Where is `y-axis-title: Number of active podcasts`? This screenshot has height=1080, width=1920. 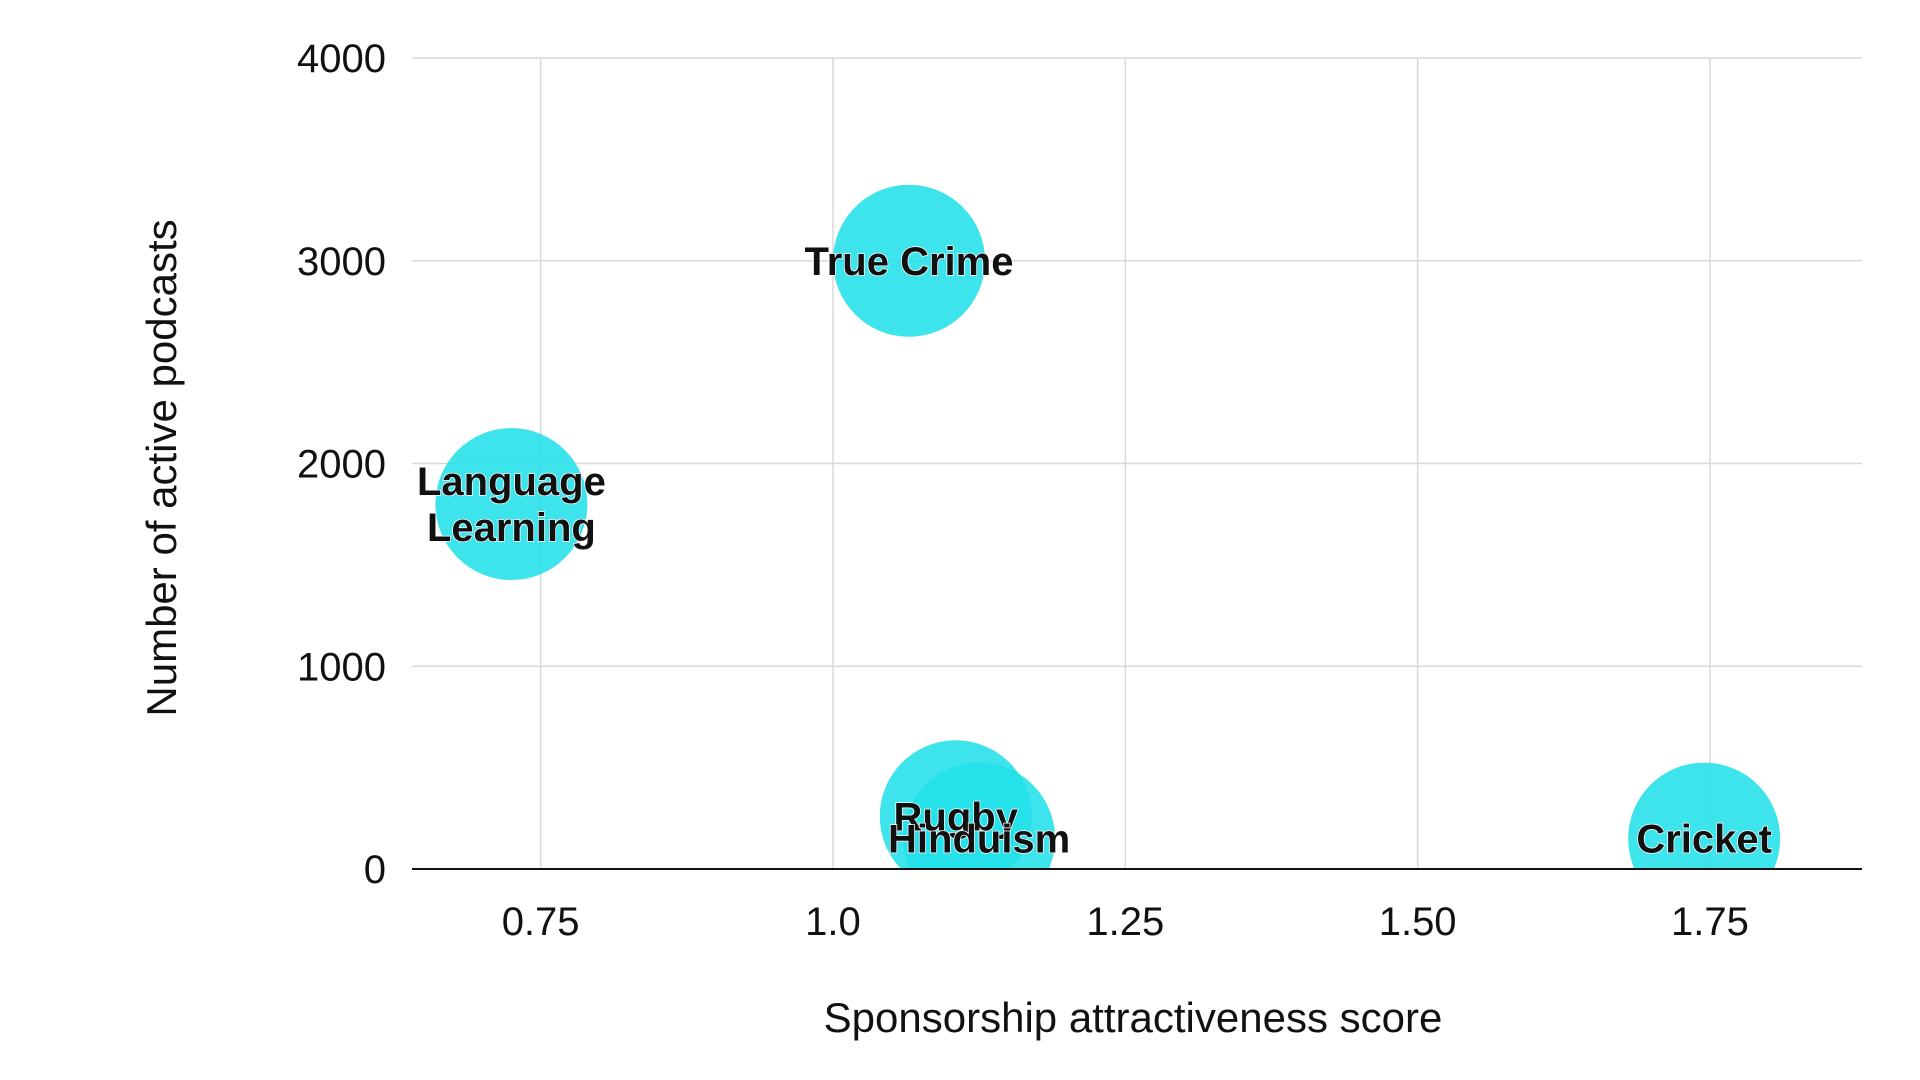
y-axis-title: Number of active podcasts is located at coordinates (161, 467).